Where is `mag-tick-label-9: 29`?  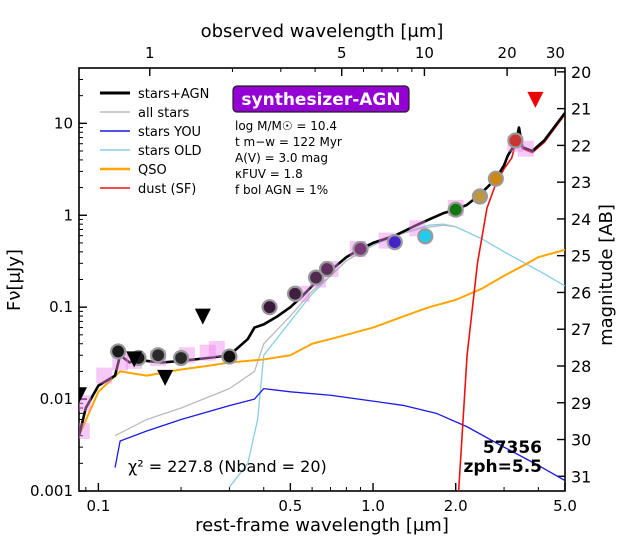
mag-tick-label-9: 29 is located at coordinates (581, 403).